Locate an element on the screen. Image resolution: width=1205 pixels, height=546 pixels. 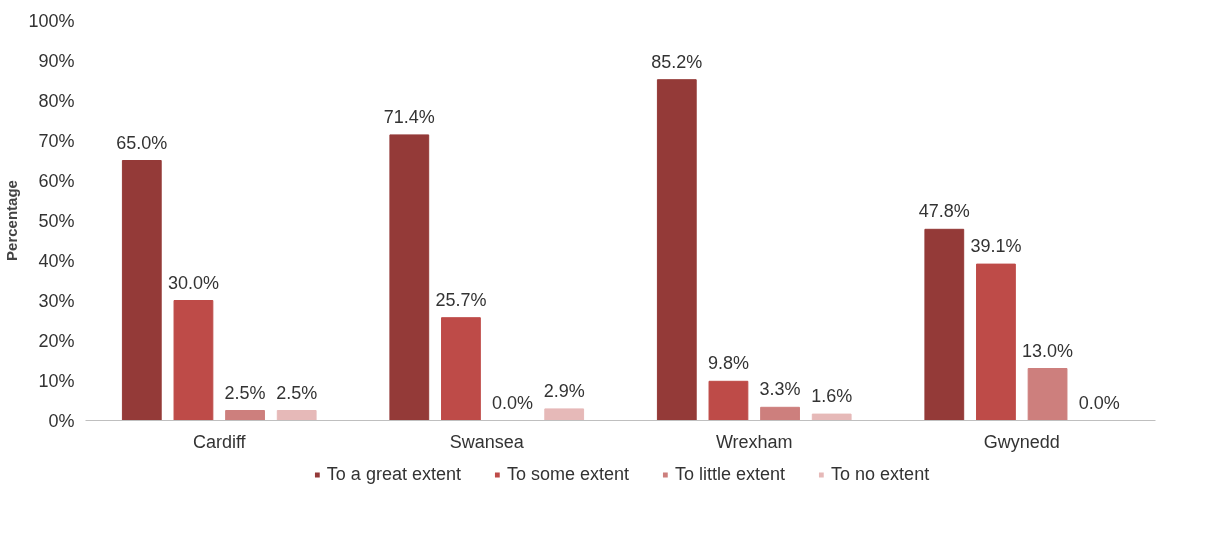
data-label: 9.8% is located at coordinates (728, 363).